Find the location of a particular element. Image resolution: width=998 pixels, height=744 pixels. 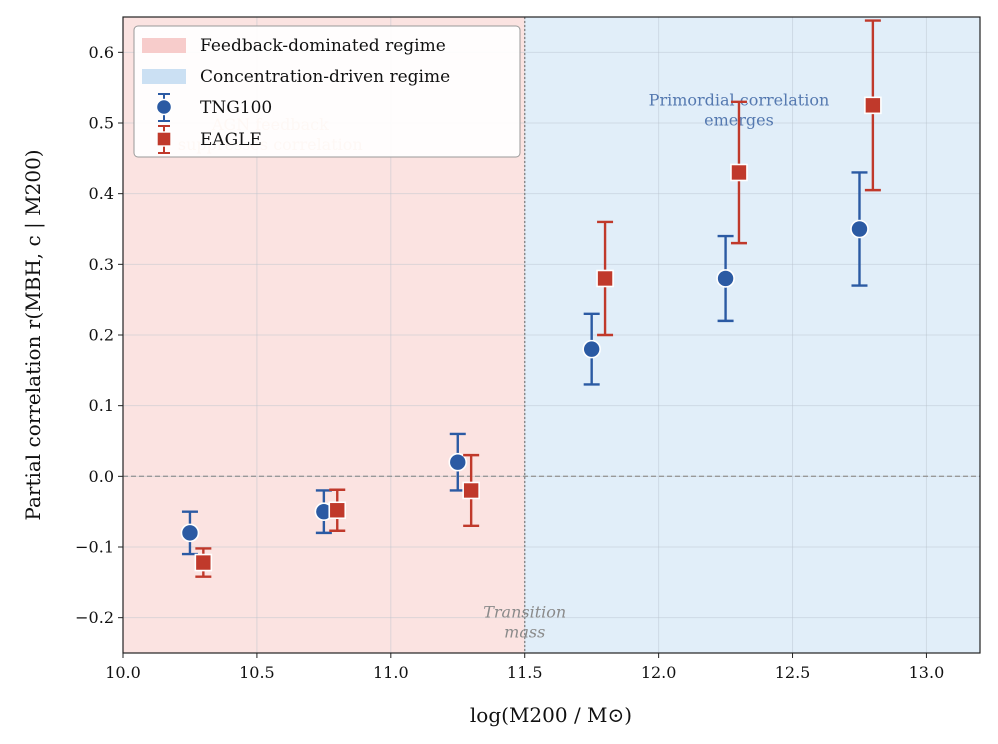

x-axis-label-text: log(M200 / M⊙) is located at coordinates (551, 715).